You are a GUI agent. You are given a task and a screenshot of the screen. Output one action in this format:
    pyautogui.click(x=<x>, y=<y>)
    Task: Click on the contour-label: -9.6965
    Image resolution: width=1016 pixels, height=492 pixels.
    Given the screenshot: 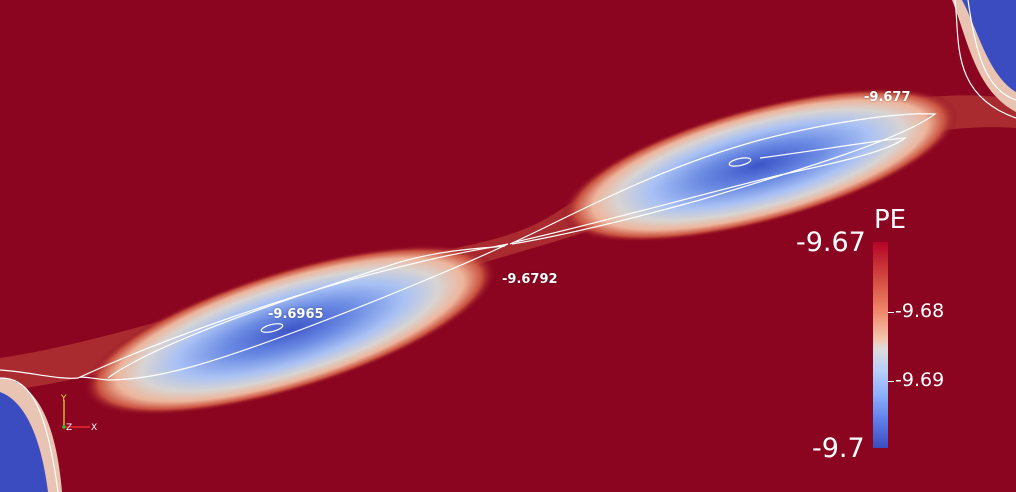 What is the action you would take?
    pyautogui.click(x=296, y=314)
    